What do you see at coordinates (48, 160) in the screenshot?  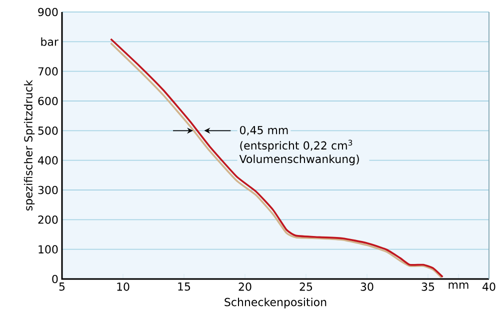 I see `y-tick-label: 400` at bounding box center [48, 160].